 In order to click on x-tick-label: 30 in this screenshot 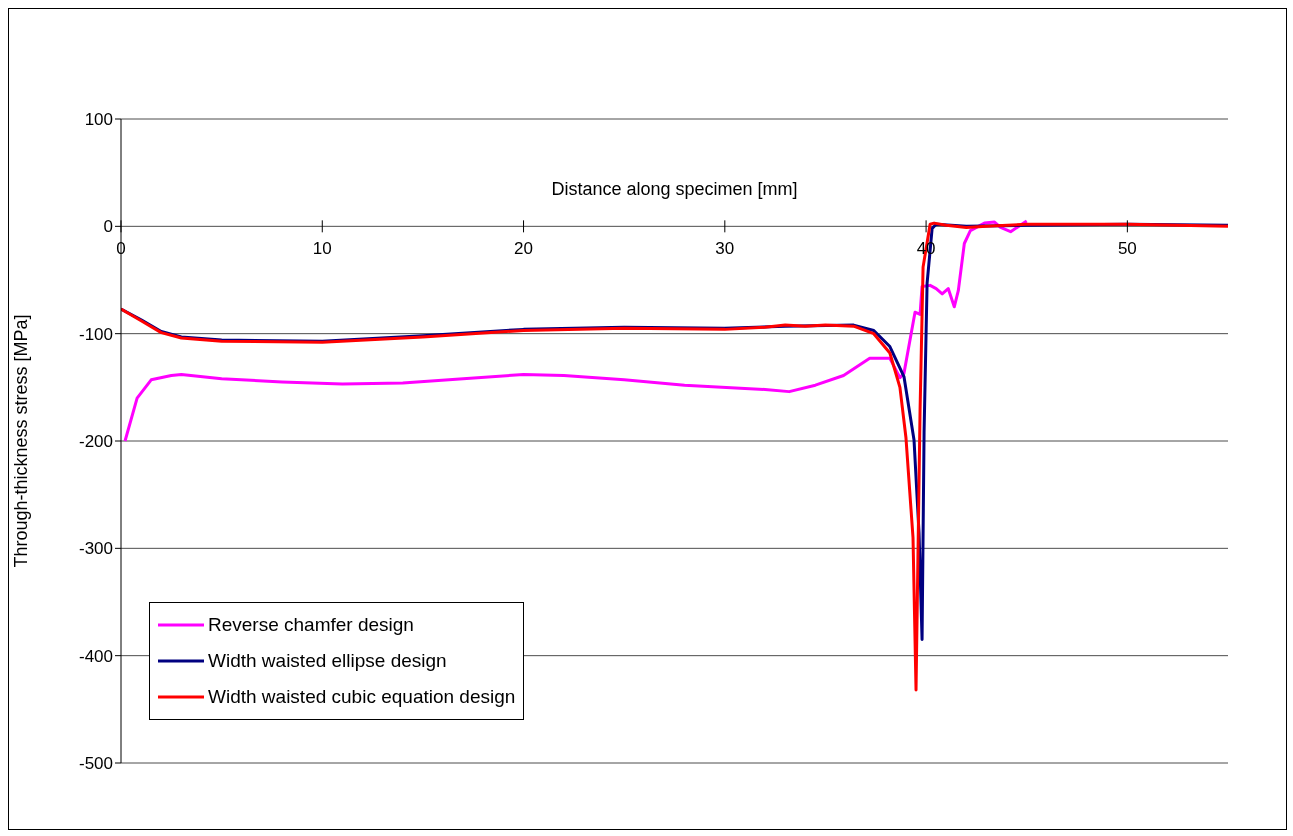, I will do `click(725, 249)`.